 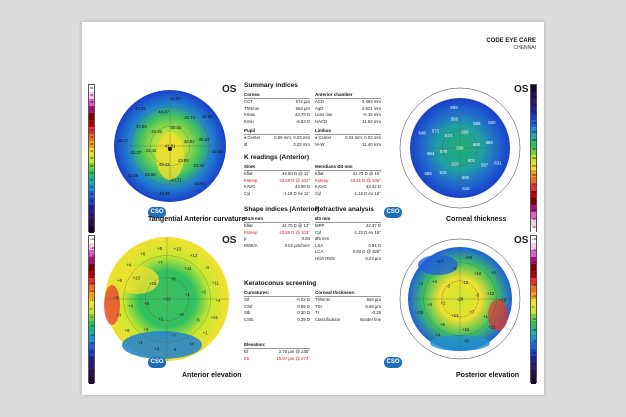 I want to click on value-row: Cyl -1.16 D Ax 16°, so click(x=348, y=193).